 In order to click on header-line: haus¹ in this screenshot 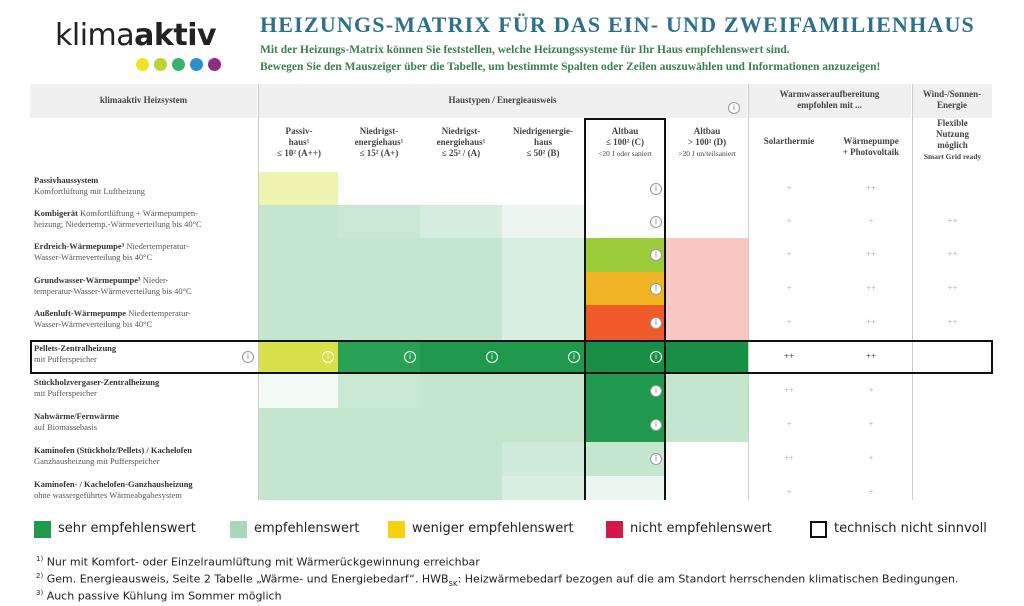, I will do `click(299, 142)`.